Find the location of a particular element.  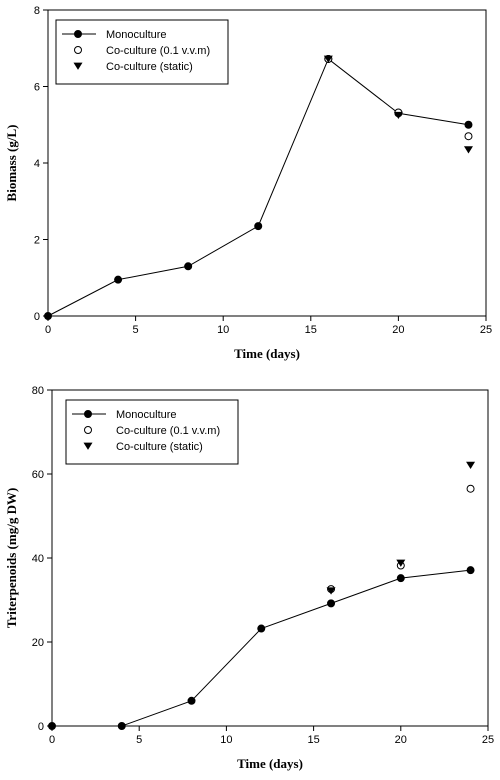

y-tick-label: 60 is located at coordinates (38, 475).